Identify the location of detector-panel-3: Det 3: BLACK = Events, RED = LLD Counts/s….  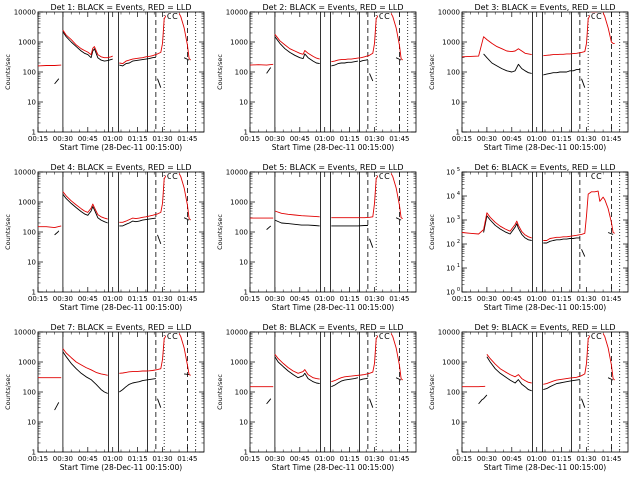
(528, 77).